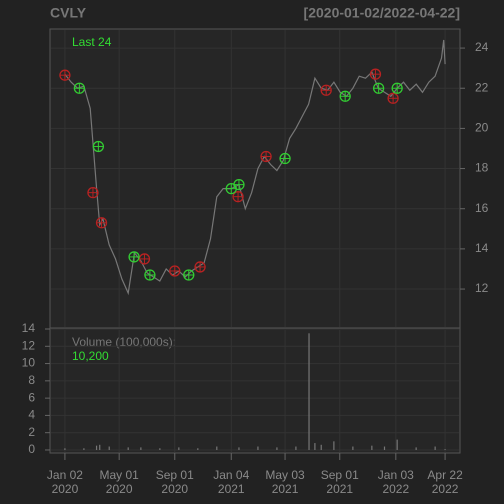 The height and width of the screenshot is (504, 504). I want to click on y-tick-label: 6, so click(31, 397).